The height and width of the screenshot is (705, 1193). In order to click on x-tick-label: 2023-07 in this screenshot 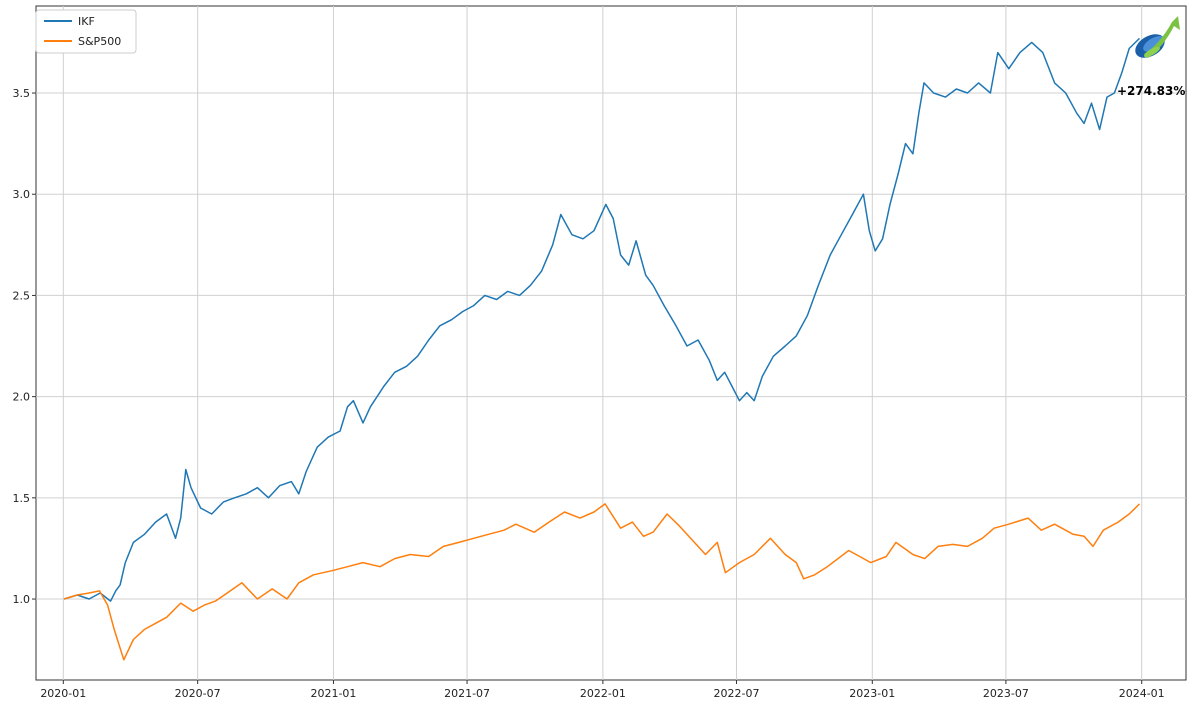, I will do `click(1006, 693)`.